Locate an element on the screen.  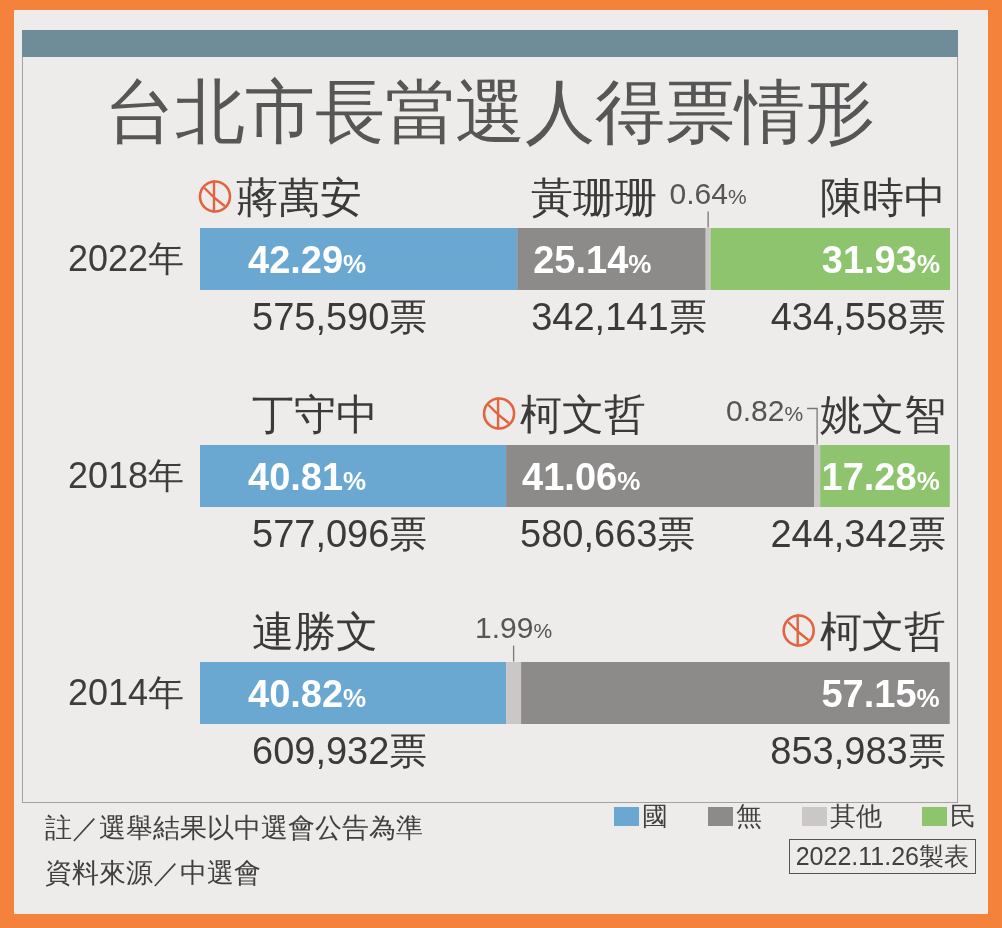
y-tick-label: 2014年 is located at coordinates (125, 693).